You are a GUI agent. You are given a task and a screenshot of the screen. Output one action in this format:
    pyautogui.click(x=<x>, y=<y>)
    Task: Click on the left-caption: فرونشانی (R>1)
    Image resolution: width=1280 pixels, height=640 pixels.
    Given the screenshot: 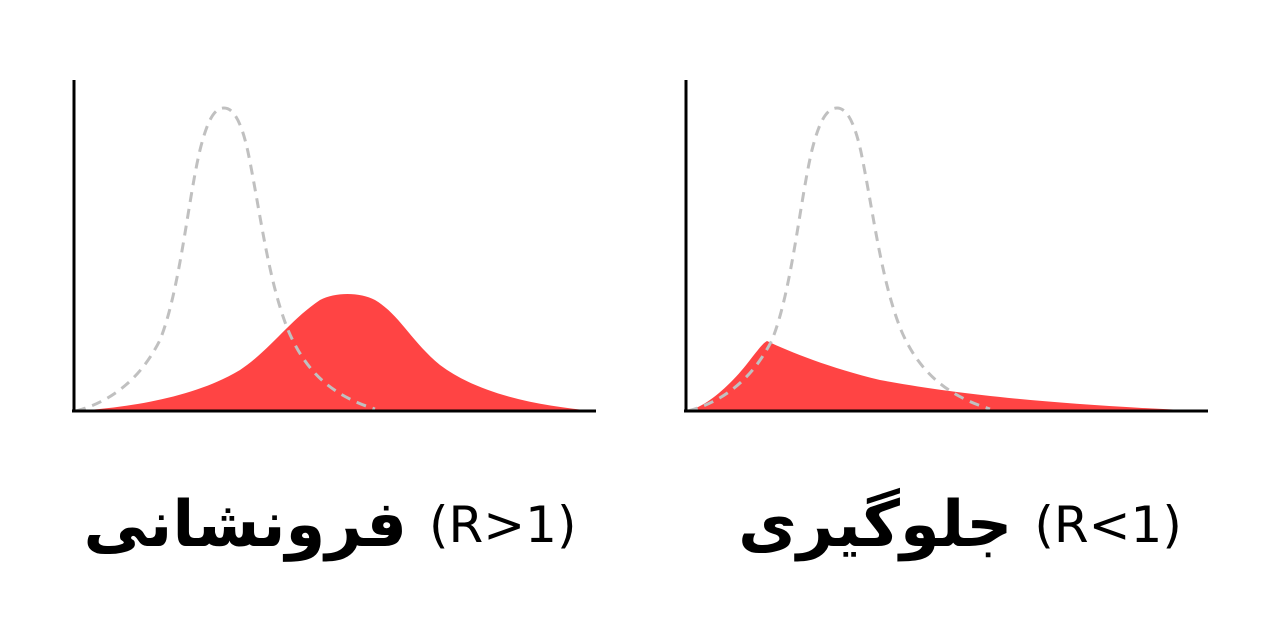 What is the action you would take?
    pyautogui.click(x=330, y=525)
    